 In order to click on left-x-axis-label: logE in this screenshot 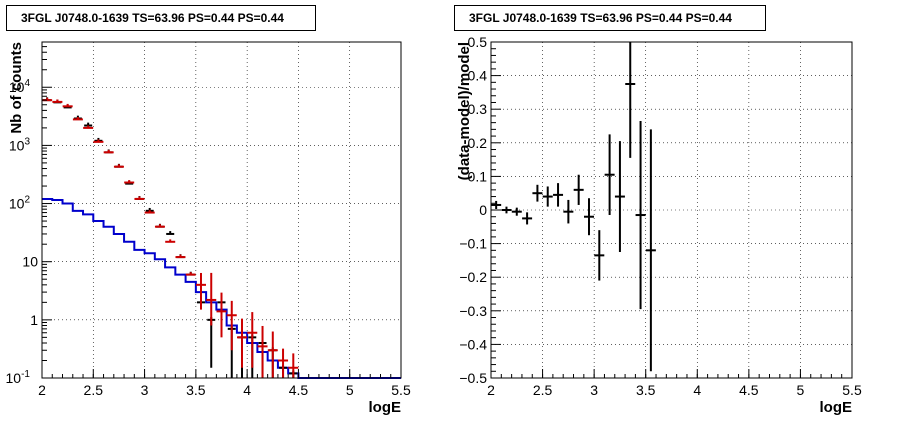, I will do `click(385, 407)`.